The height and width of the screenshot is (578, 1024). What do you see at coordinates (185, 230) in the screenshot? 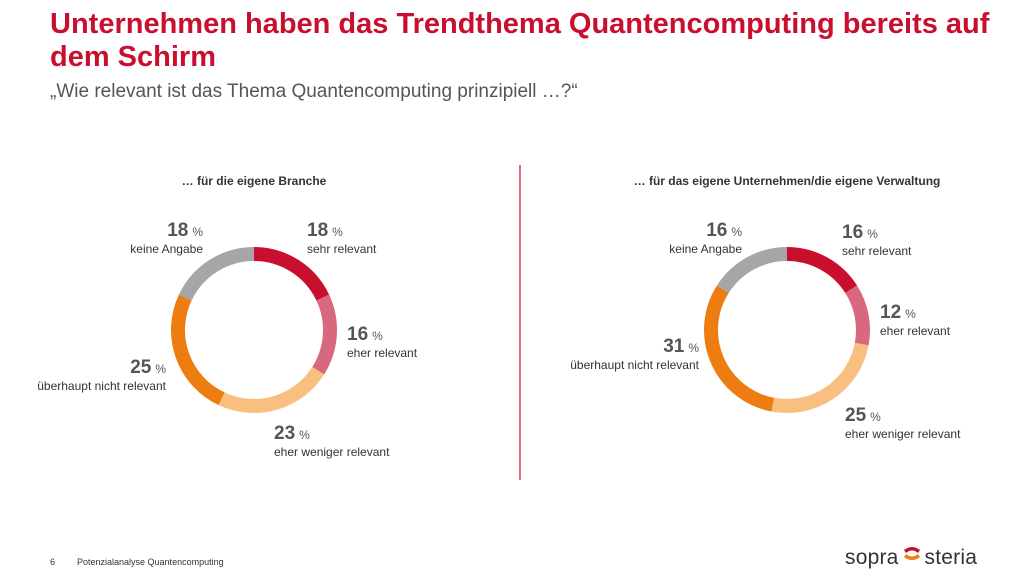
I see `slice-value-keine-angabe: 18%` at bounding box center [185, 230].